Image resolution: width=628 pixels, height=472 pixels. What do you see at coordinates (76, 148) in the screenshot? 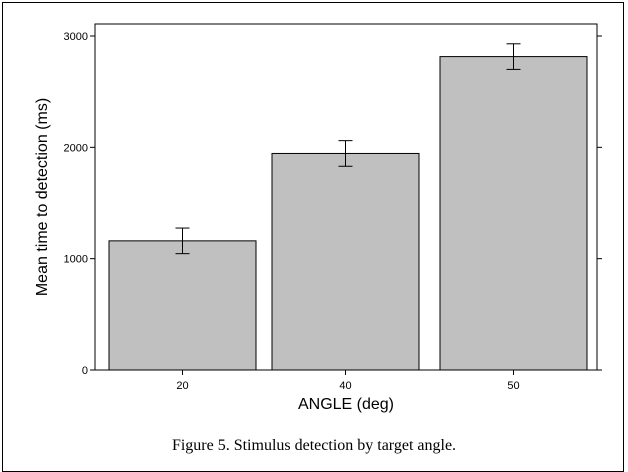
I see `y-tick-label-2000: 2000` at bounding box center [76, 148].